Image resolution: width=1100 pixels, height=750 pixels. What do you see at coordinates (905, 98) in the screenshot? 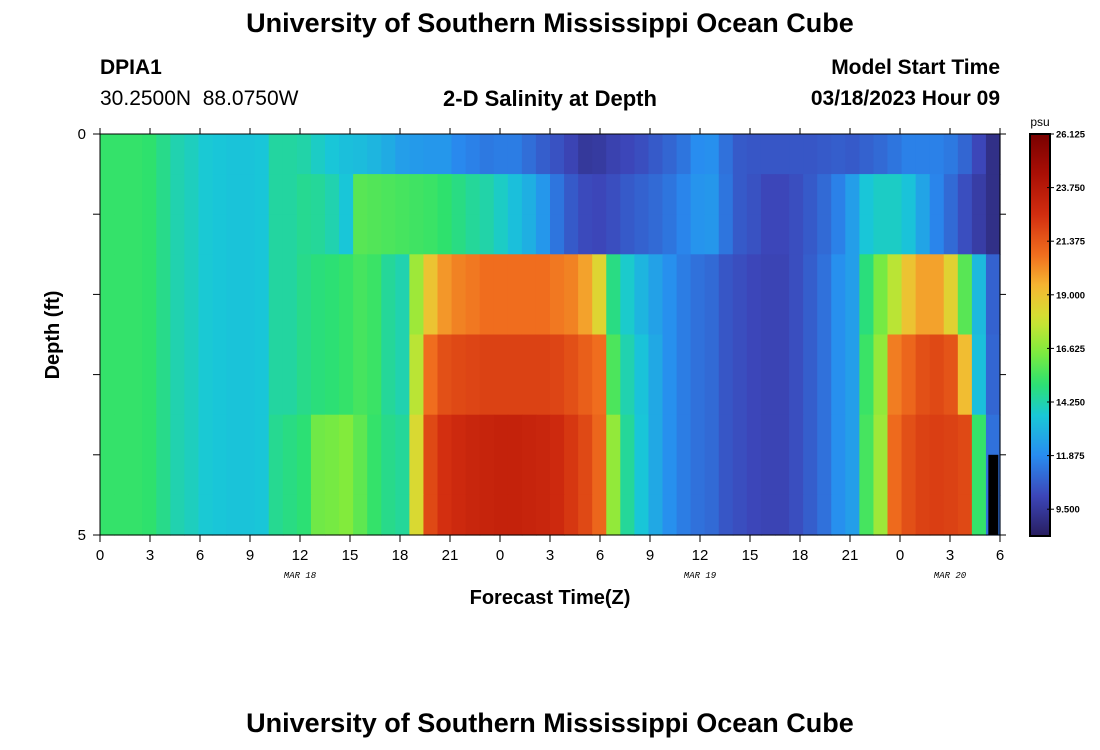
I see `model-start-time: 03/18/2023 Hour 09` at bounding box center [905, 98].